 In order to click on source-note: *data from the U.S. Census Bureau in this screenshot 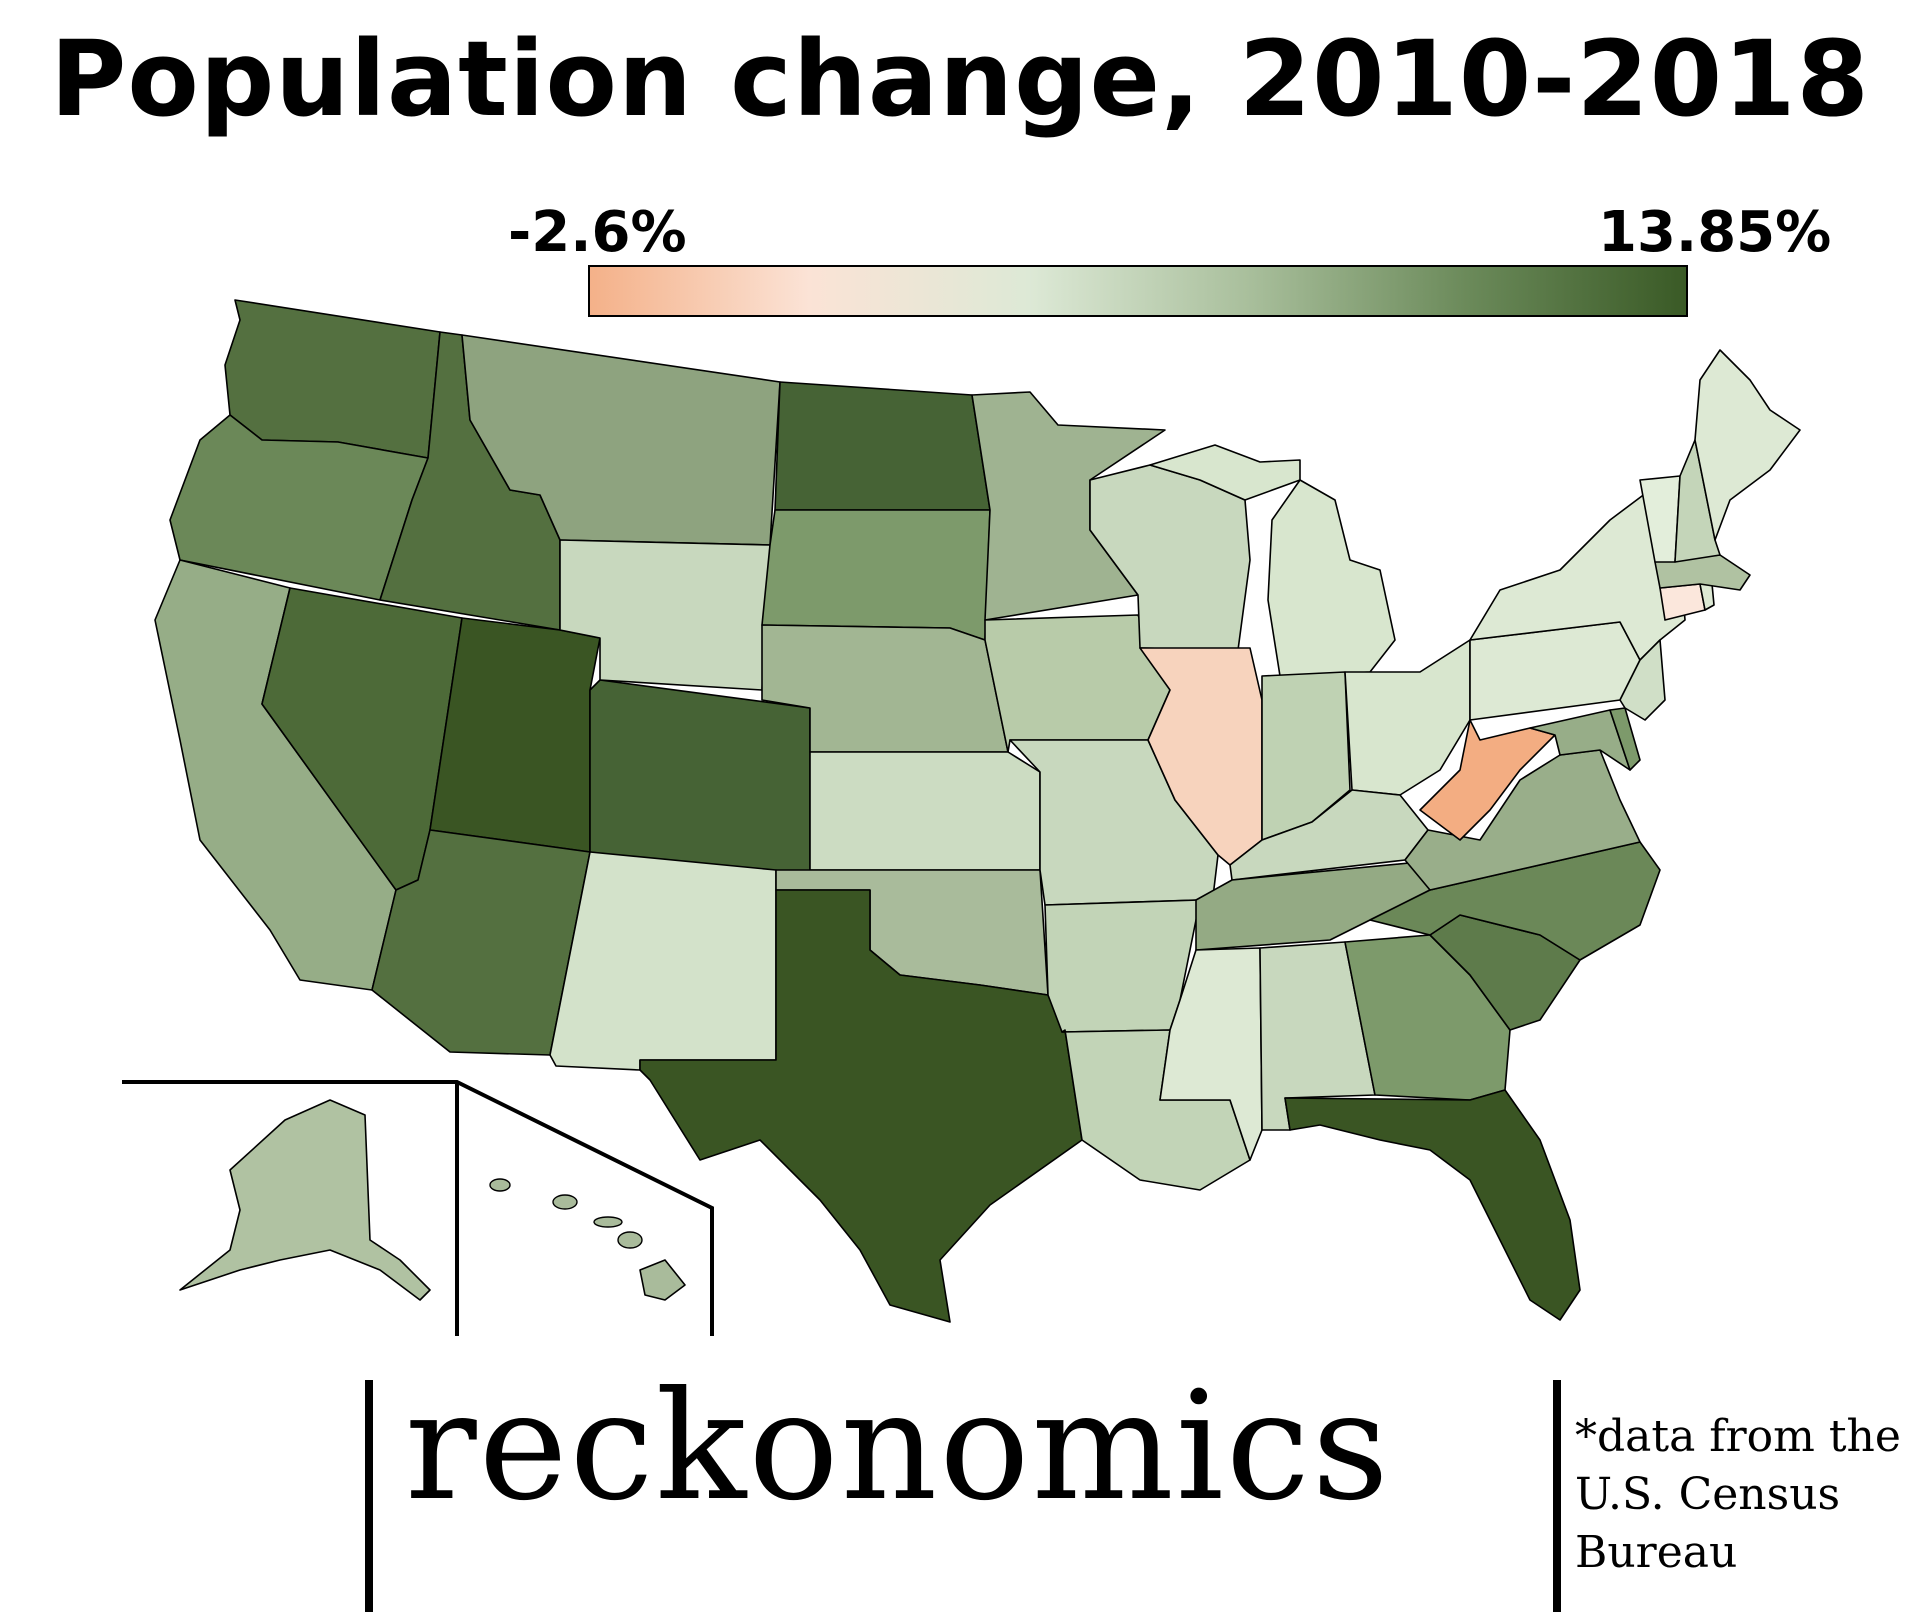, I will do `click(1738, 1495)`.